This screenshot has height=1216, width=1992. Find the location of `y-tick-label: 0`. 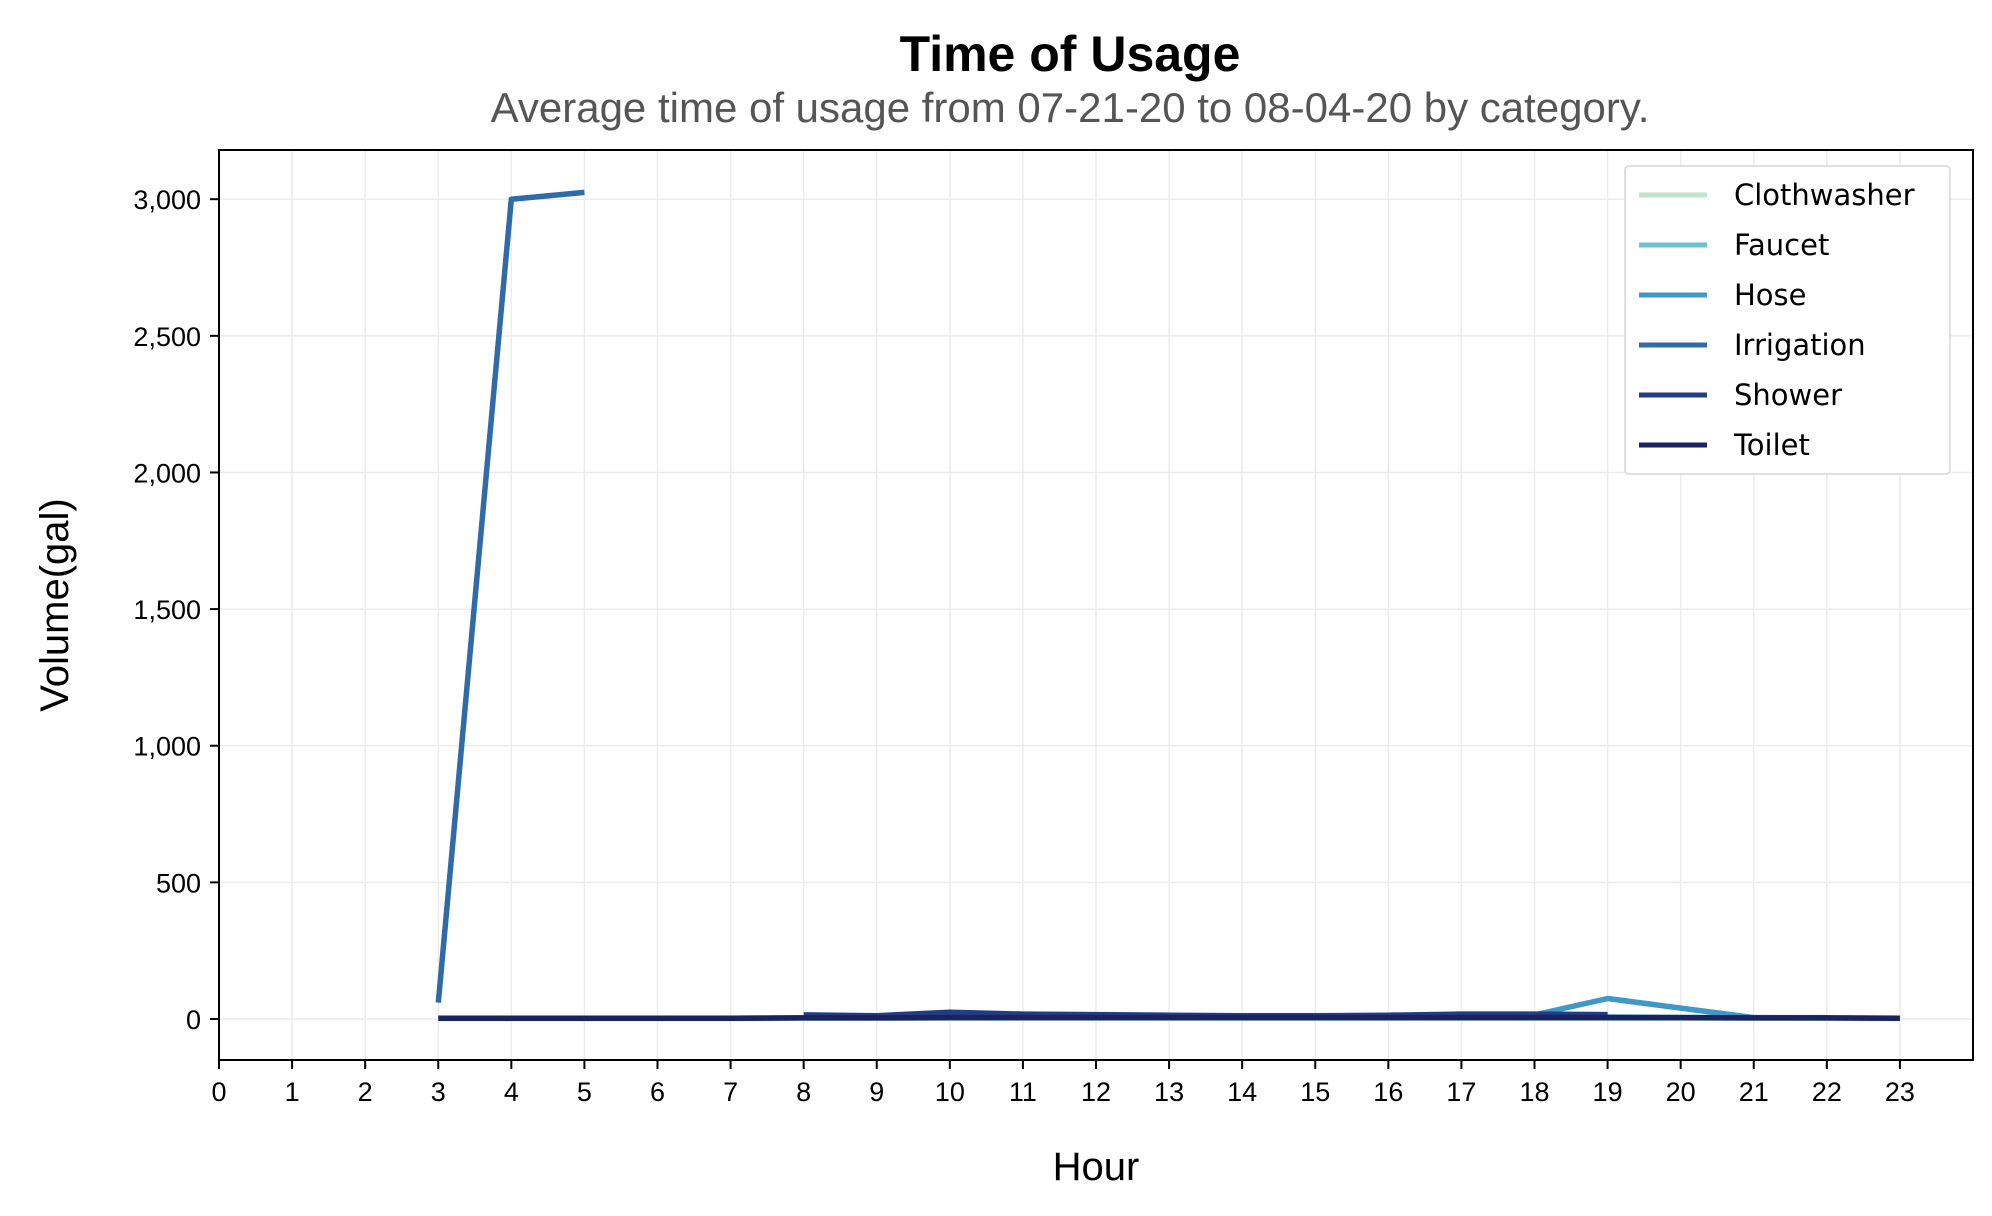

y-tick-label: 0 is located at coordinates (193, 1020).